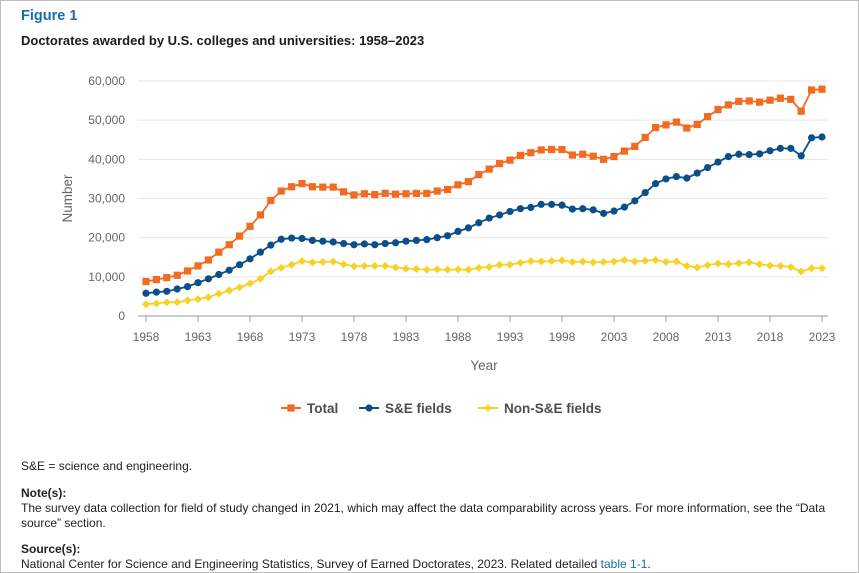  What do you see at coordinates (540, 408) in the screenshot?
I see `legend-item-non-sande-fields: Non-S&E fields` at bounding box center [540, 408].